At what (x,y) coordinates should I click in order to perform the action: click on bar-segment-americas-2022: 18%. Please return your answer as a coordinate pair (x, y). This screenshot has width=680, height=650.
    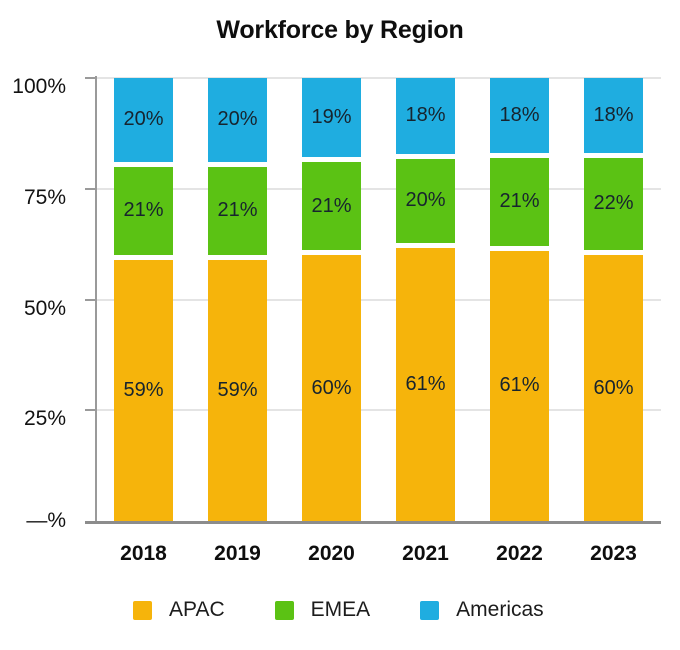
    Looking at the image, I should click on (519, 118).